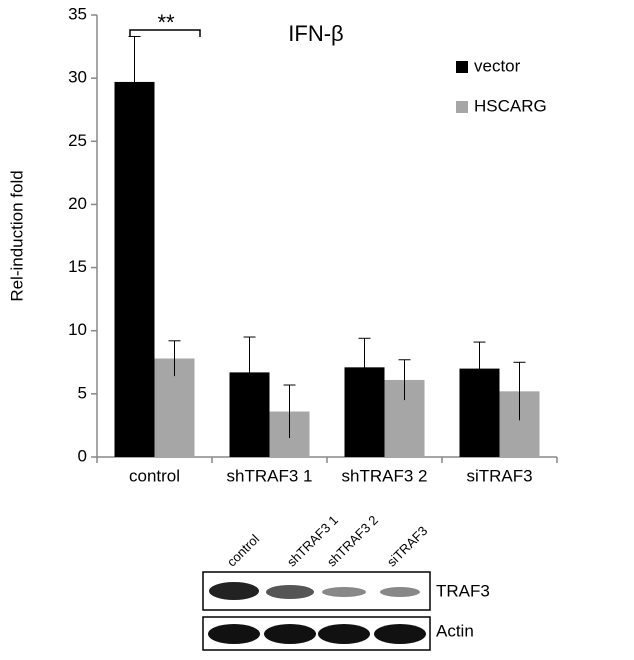  I want to click on chart-title: IFN-β, so click(315, 33).